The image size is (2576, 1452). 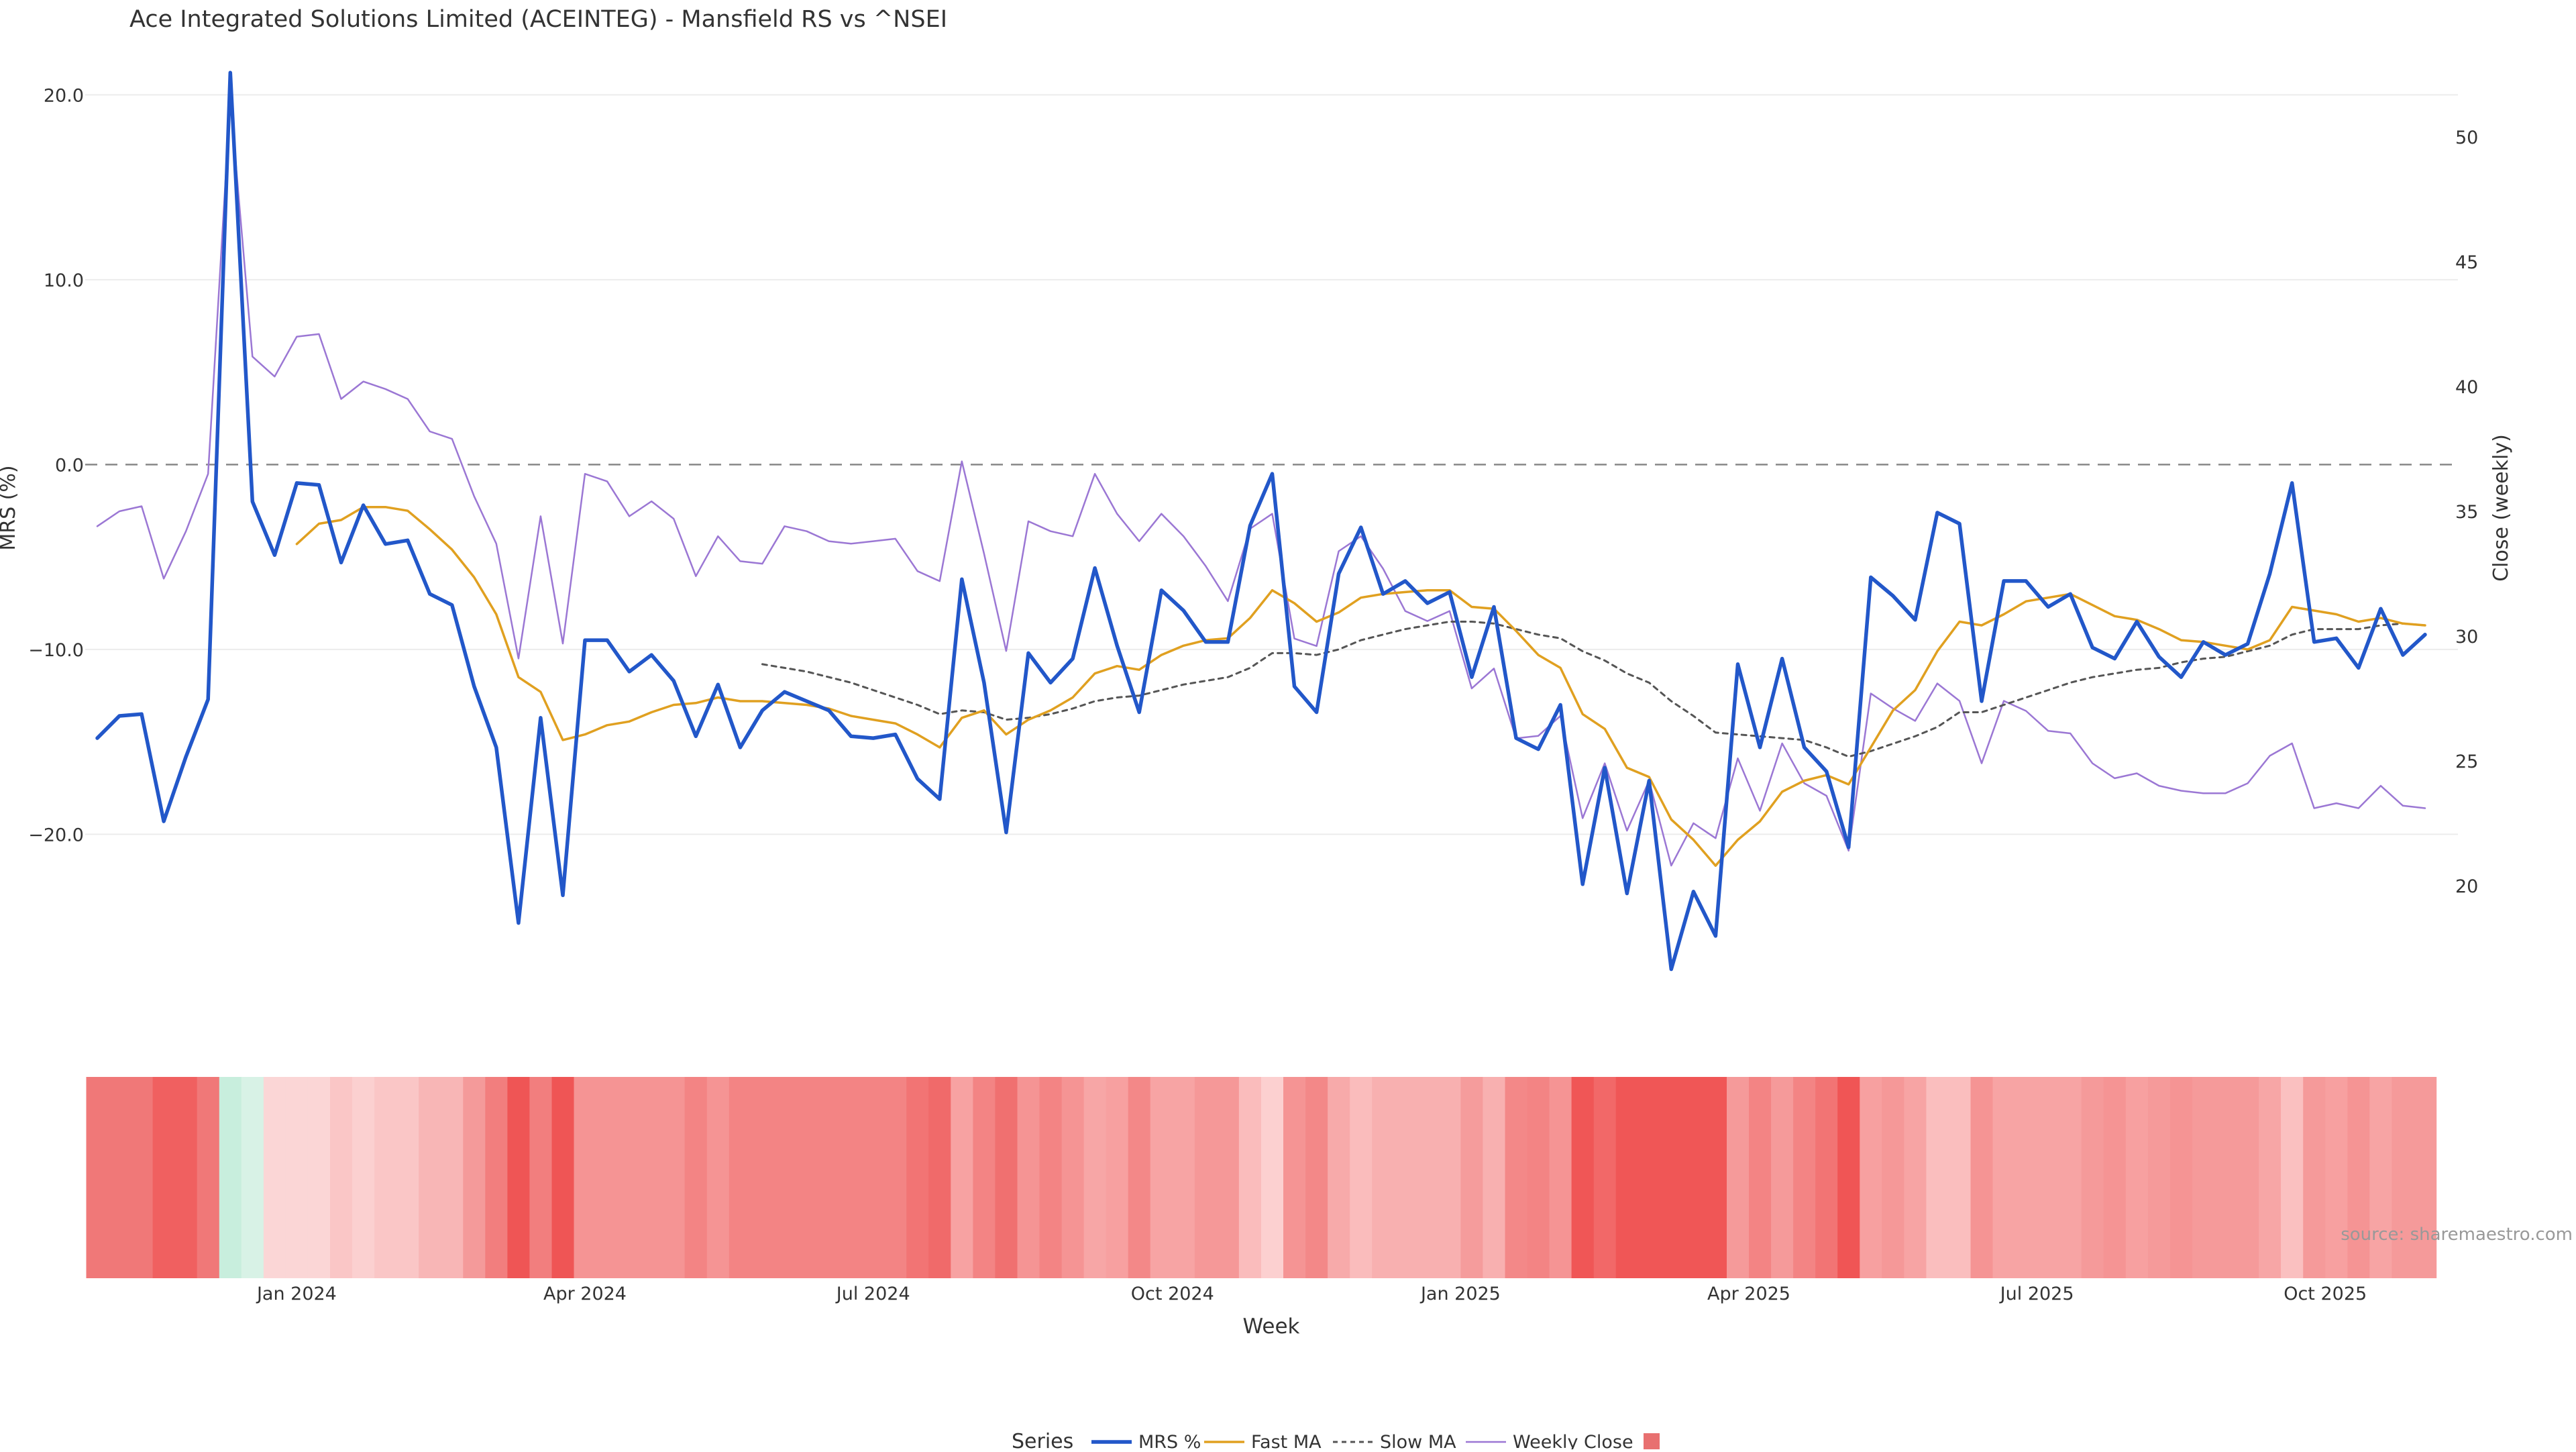 I want to click on x-tick-label: Oct 2025, so click(x=2325, y=1294).